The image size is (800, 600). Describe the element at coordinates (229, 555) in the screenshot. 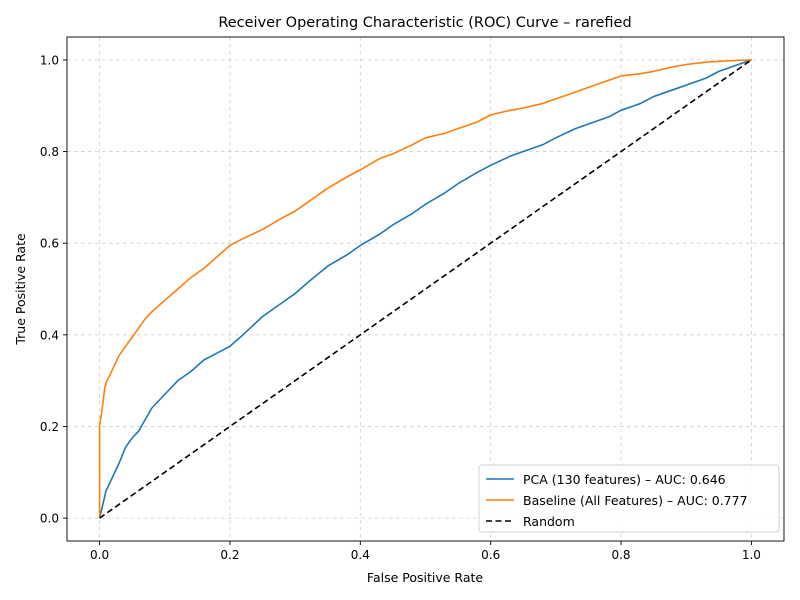

I see `x-tick-label: 0.2` at that location.